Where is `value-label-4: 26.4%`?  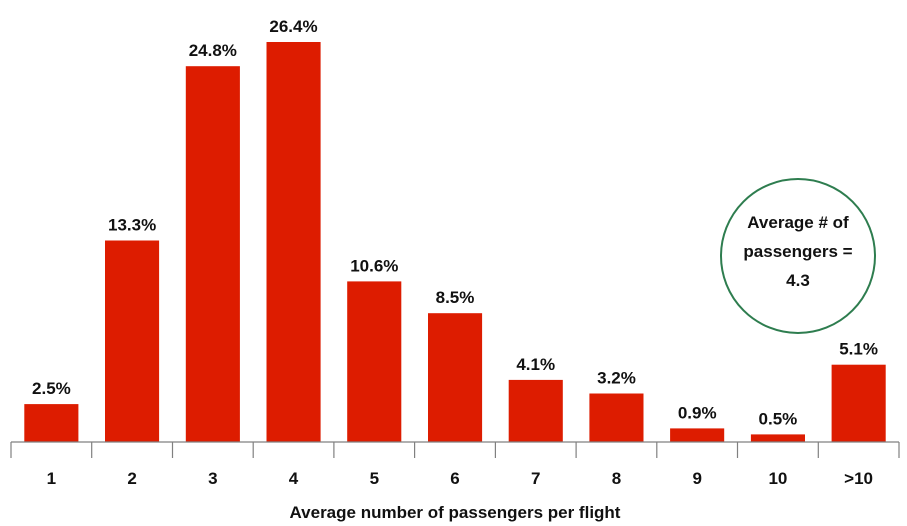
value-label-4: 26.4% is located at coordinates (293, 26).